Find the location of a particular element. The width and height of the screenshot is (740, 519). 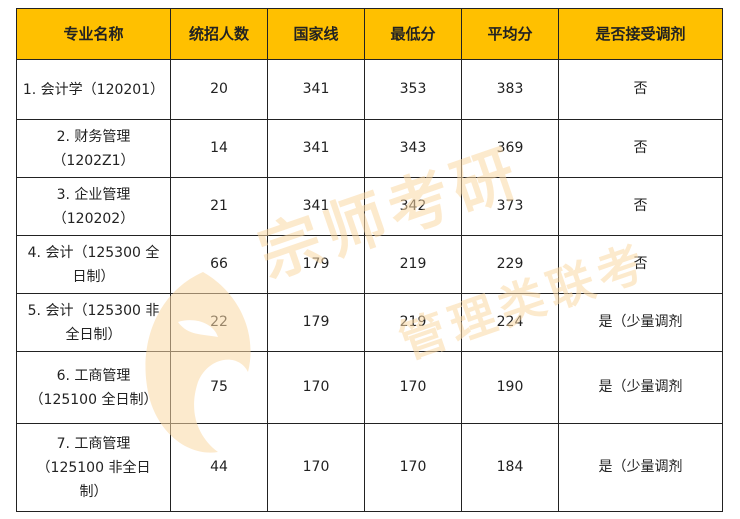

major-name-line: 日制） is located at coordinates (93, 276).